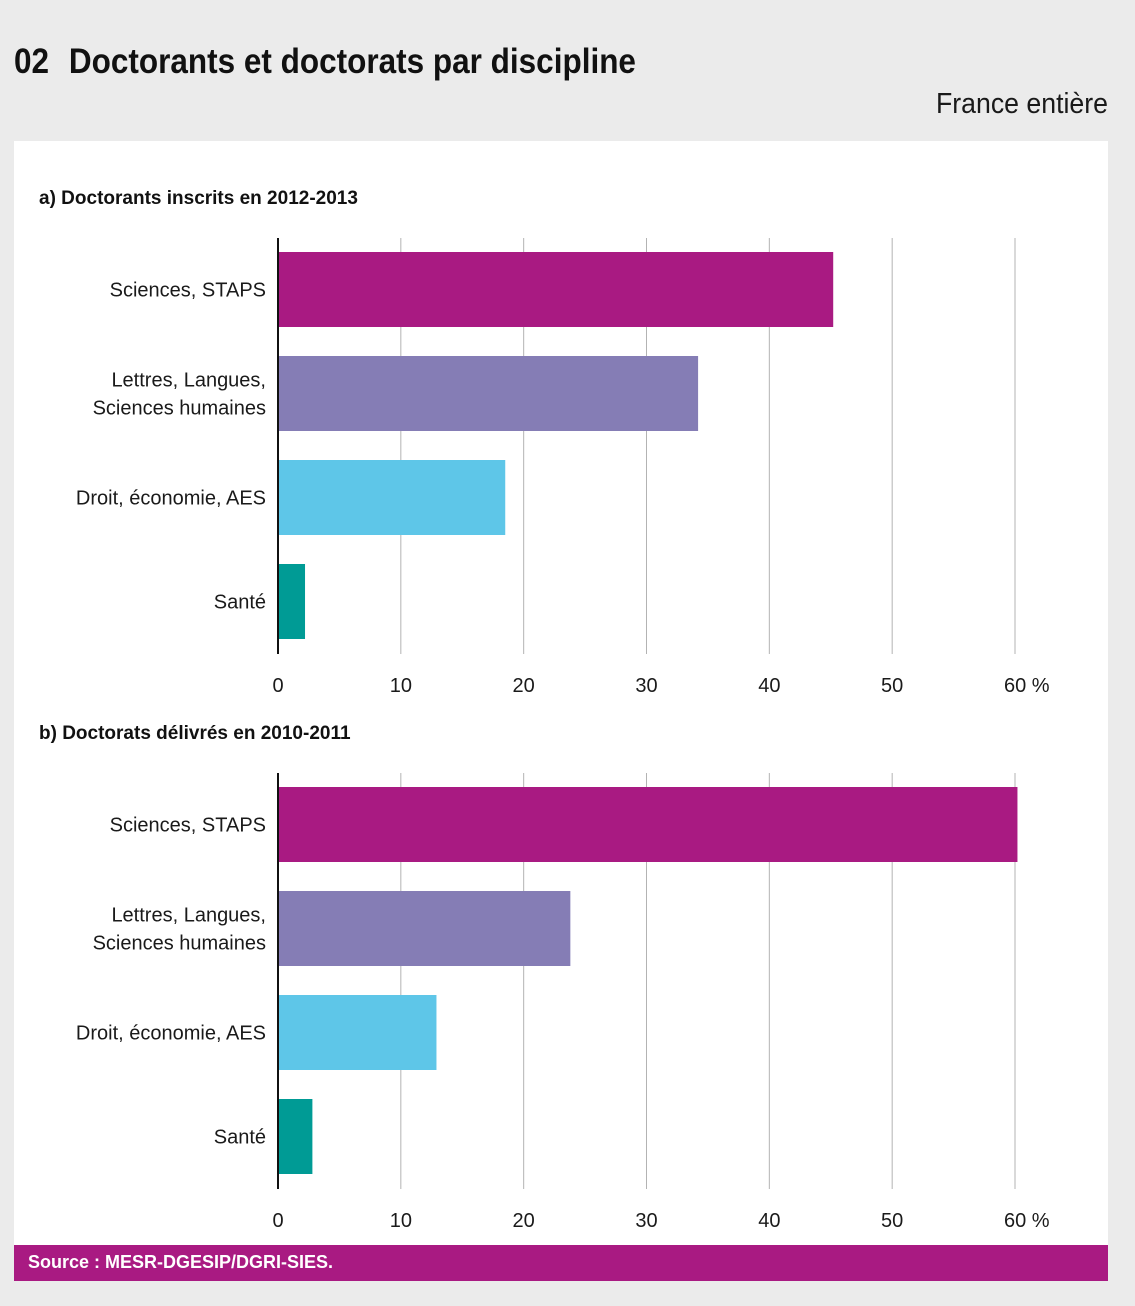  What do you see at coordinates (32, 61) in the screenshot?
I see `figure-number: 02` at bounding box center [32, 61].